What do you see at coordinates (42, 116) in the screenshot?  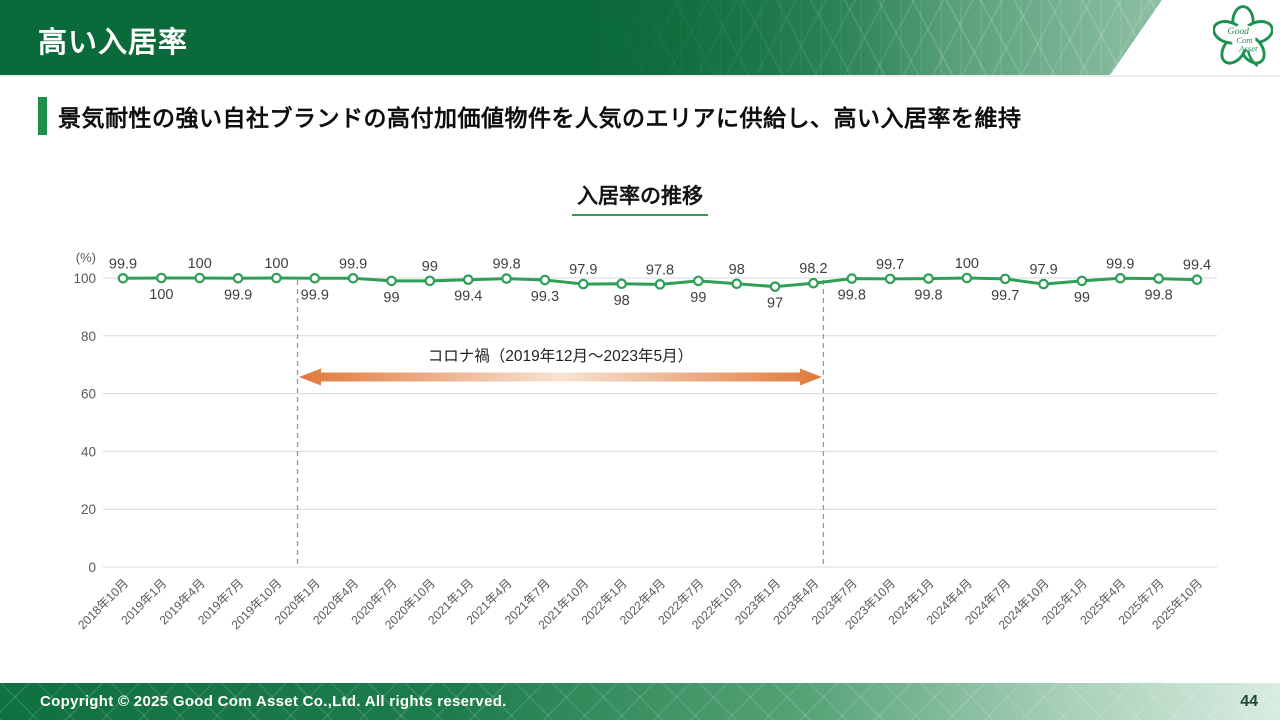 I see `accent-bar` at bounding box center [42, 116].